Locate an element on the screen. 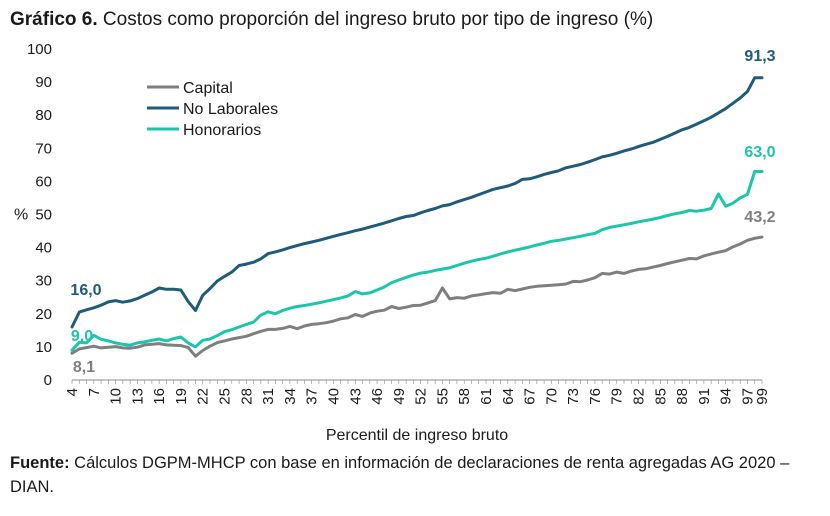 The width and height of the screenshot is (830, 516). y-tick-label: 40 is located at coordinates (43, 248).